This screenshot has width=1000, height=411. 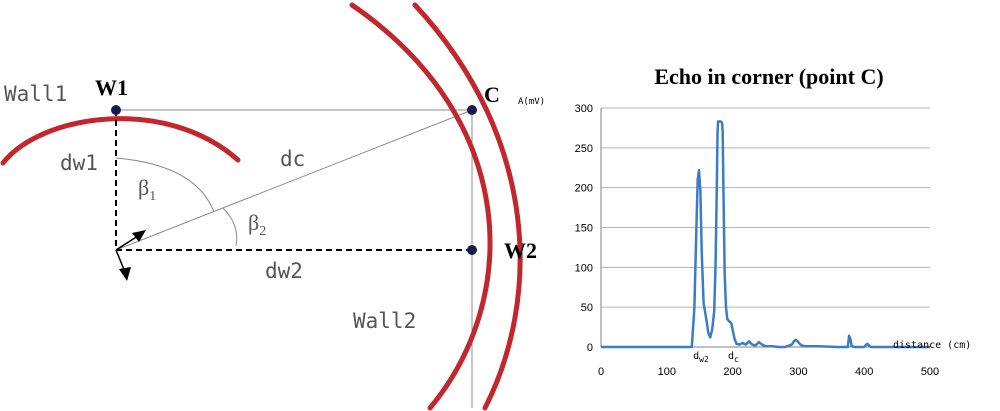 I want to click on y-tick-label: 100, so click(x=584, y=268).